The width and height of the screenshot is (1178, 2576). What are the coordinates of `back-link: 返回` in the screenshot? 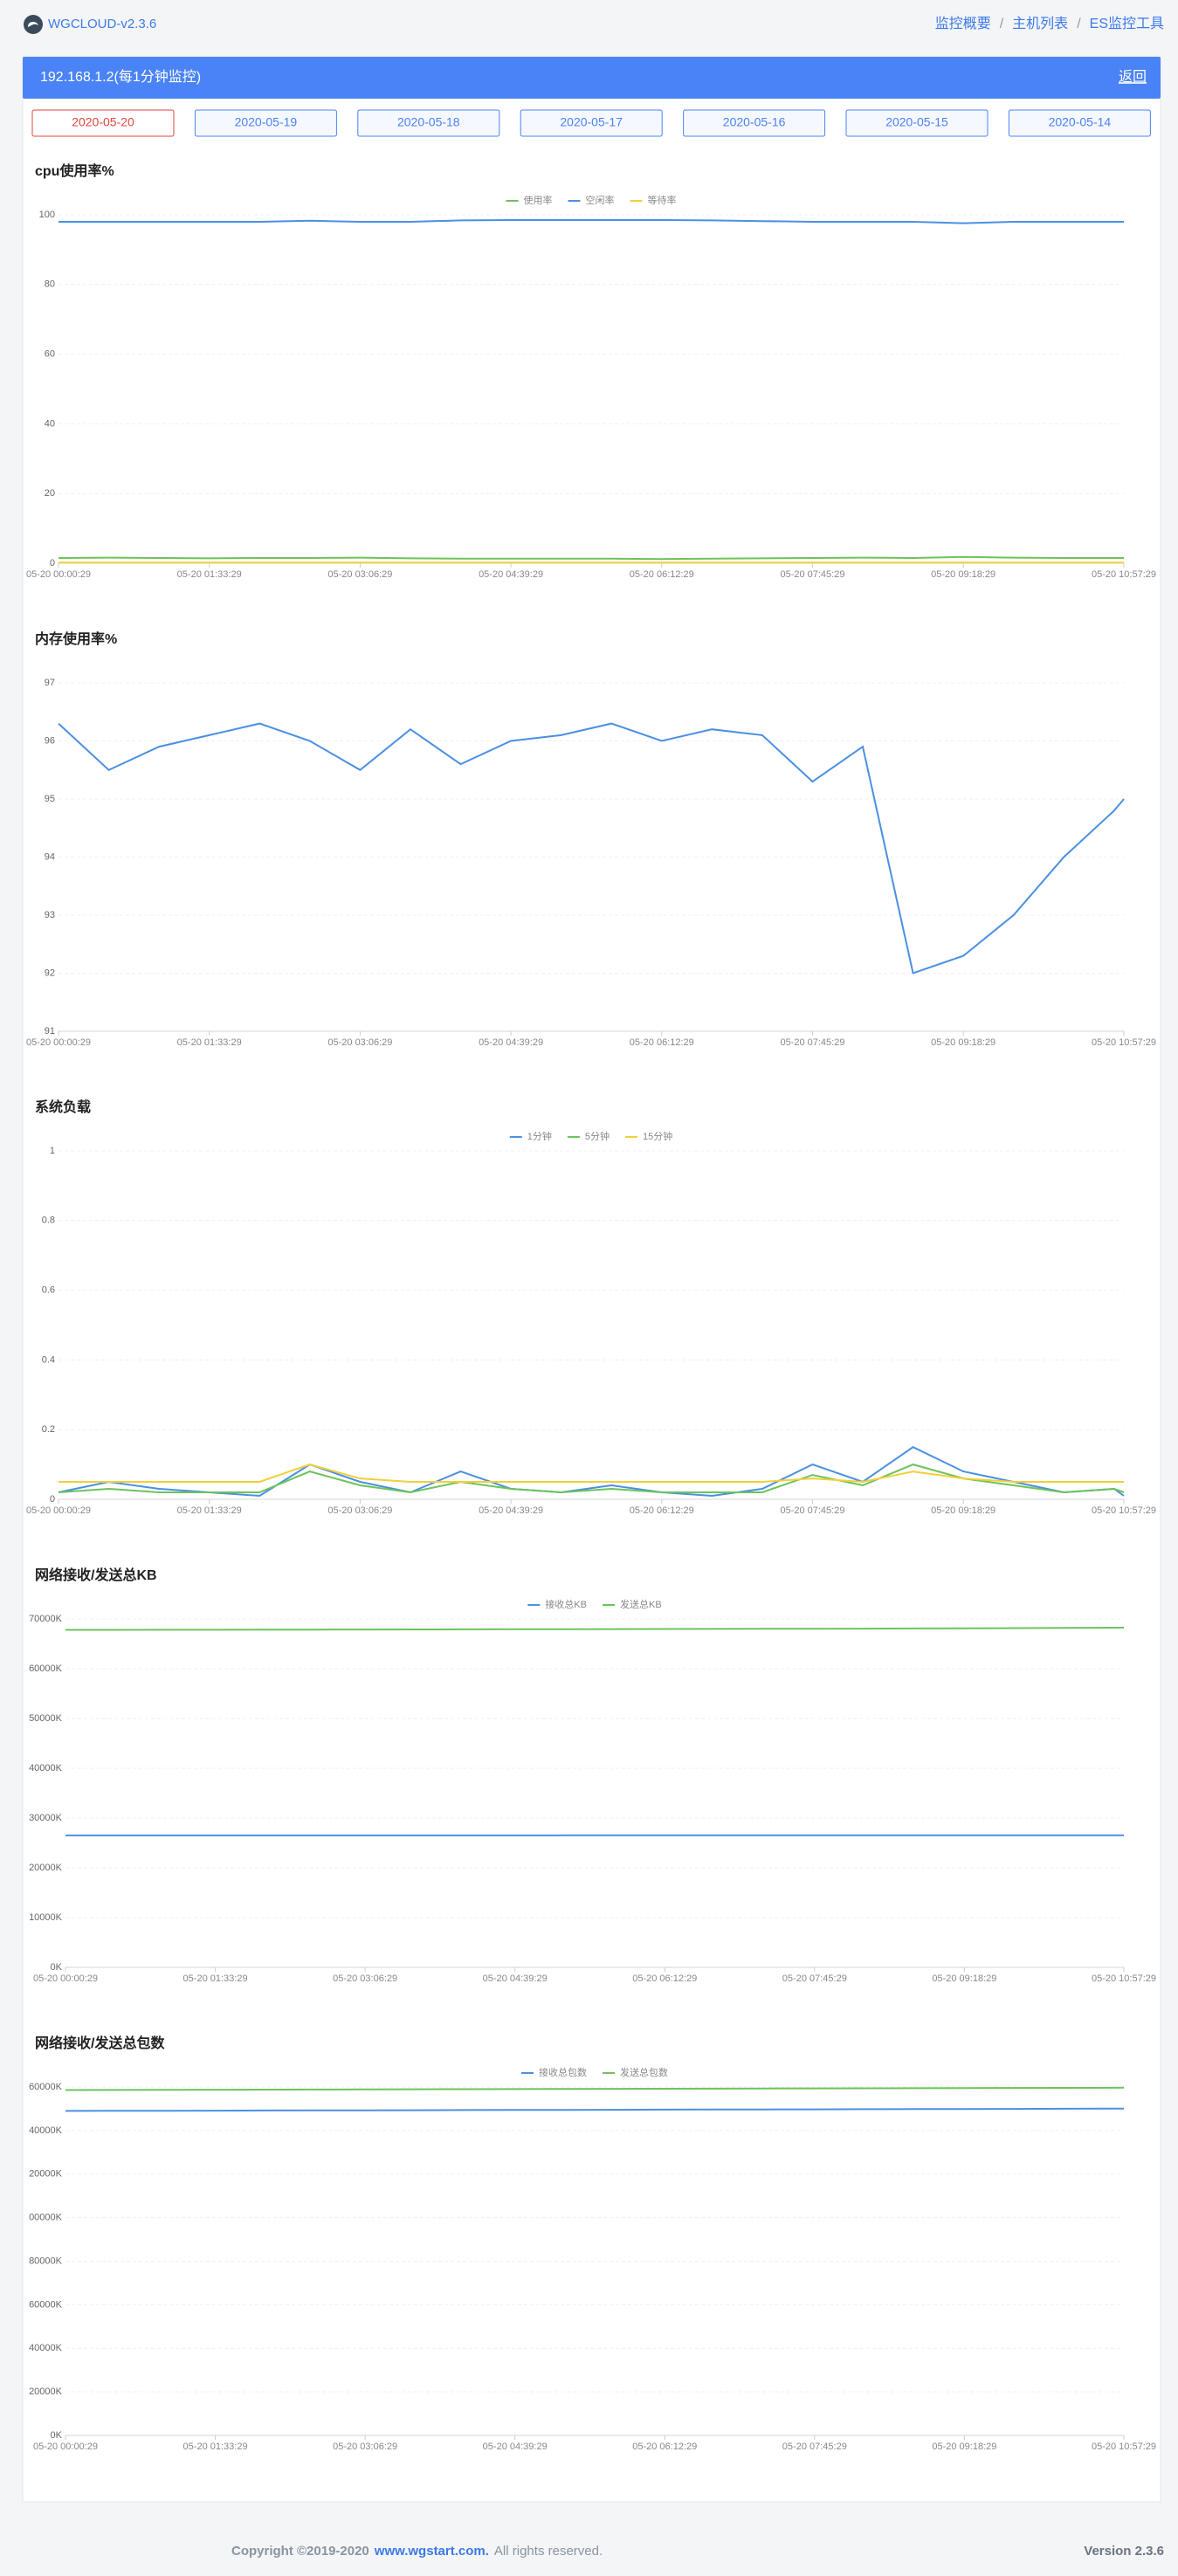 It's located at (1133, 77).